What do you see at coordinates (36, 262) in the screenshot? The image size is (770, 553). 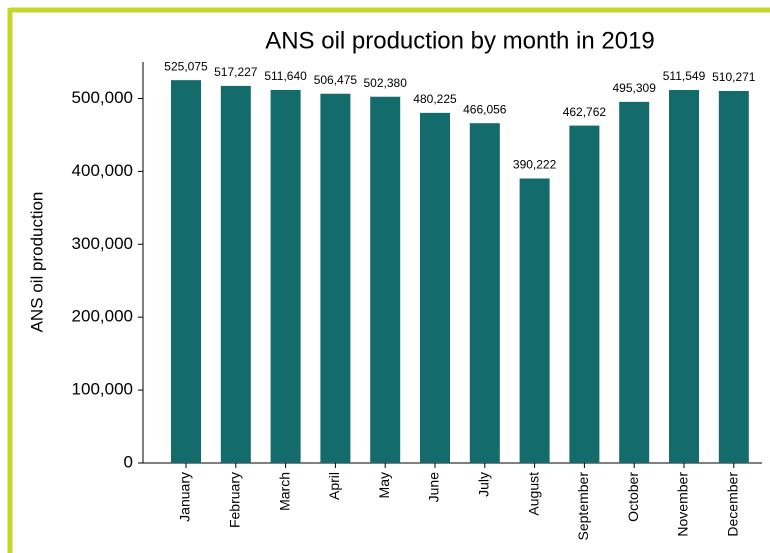 I see `y-axis-label: ANS oil production` at bounding box center [36, 262].